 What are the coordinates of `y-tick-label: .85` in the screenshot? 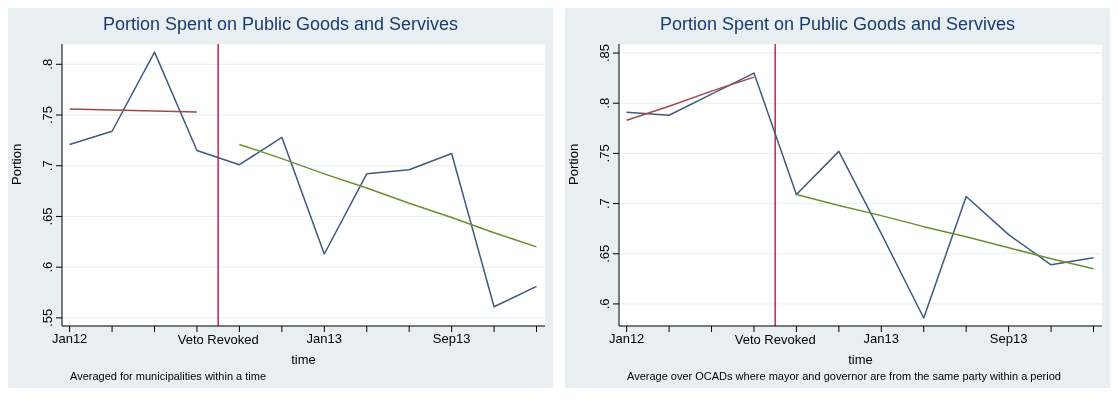 It's located at (604, 53).